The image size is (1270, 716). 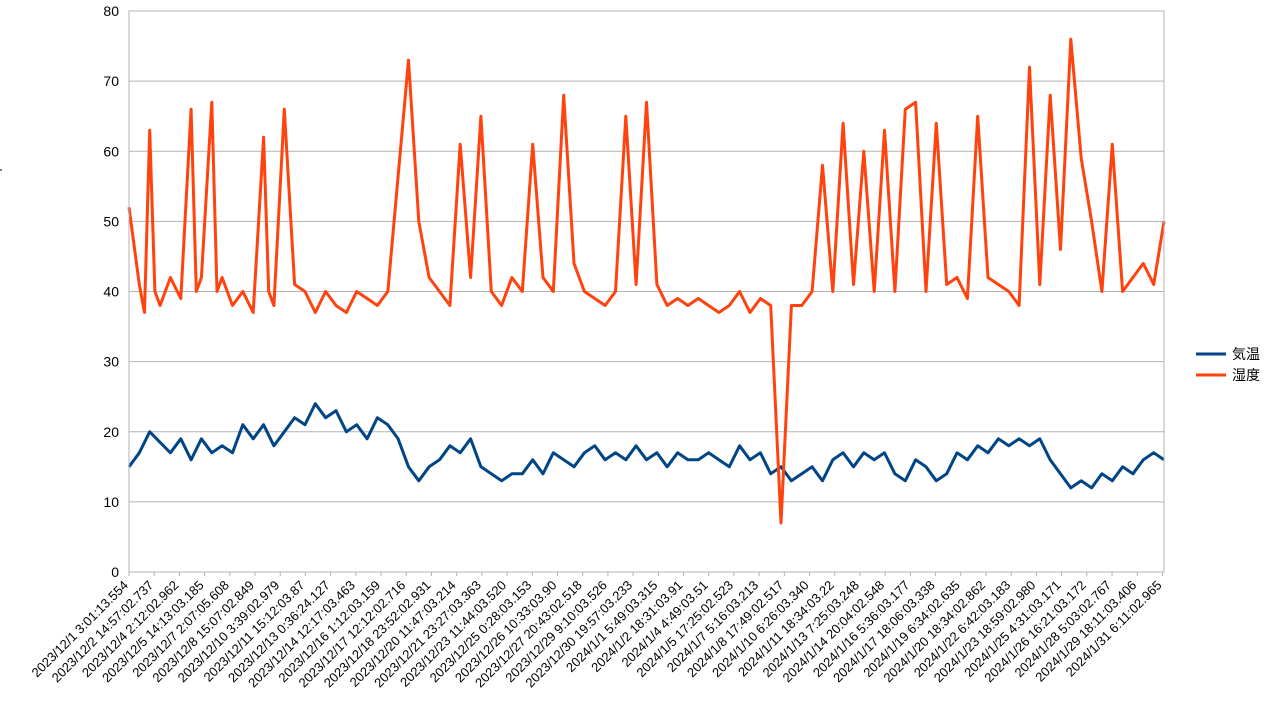 I want to click on y-tick-label: 70, so click(x=111, y=81).